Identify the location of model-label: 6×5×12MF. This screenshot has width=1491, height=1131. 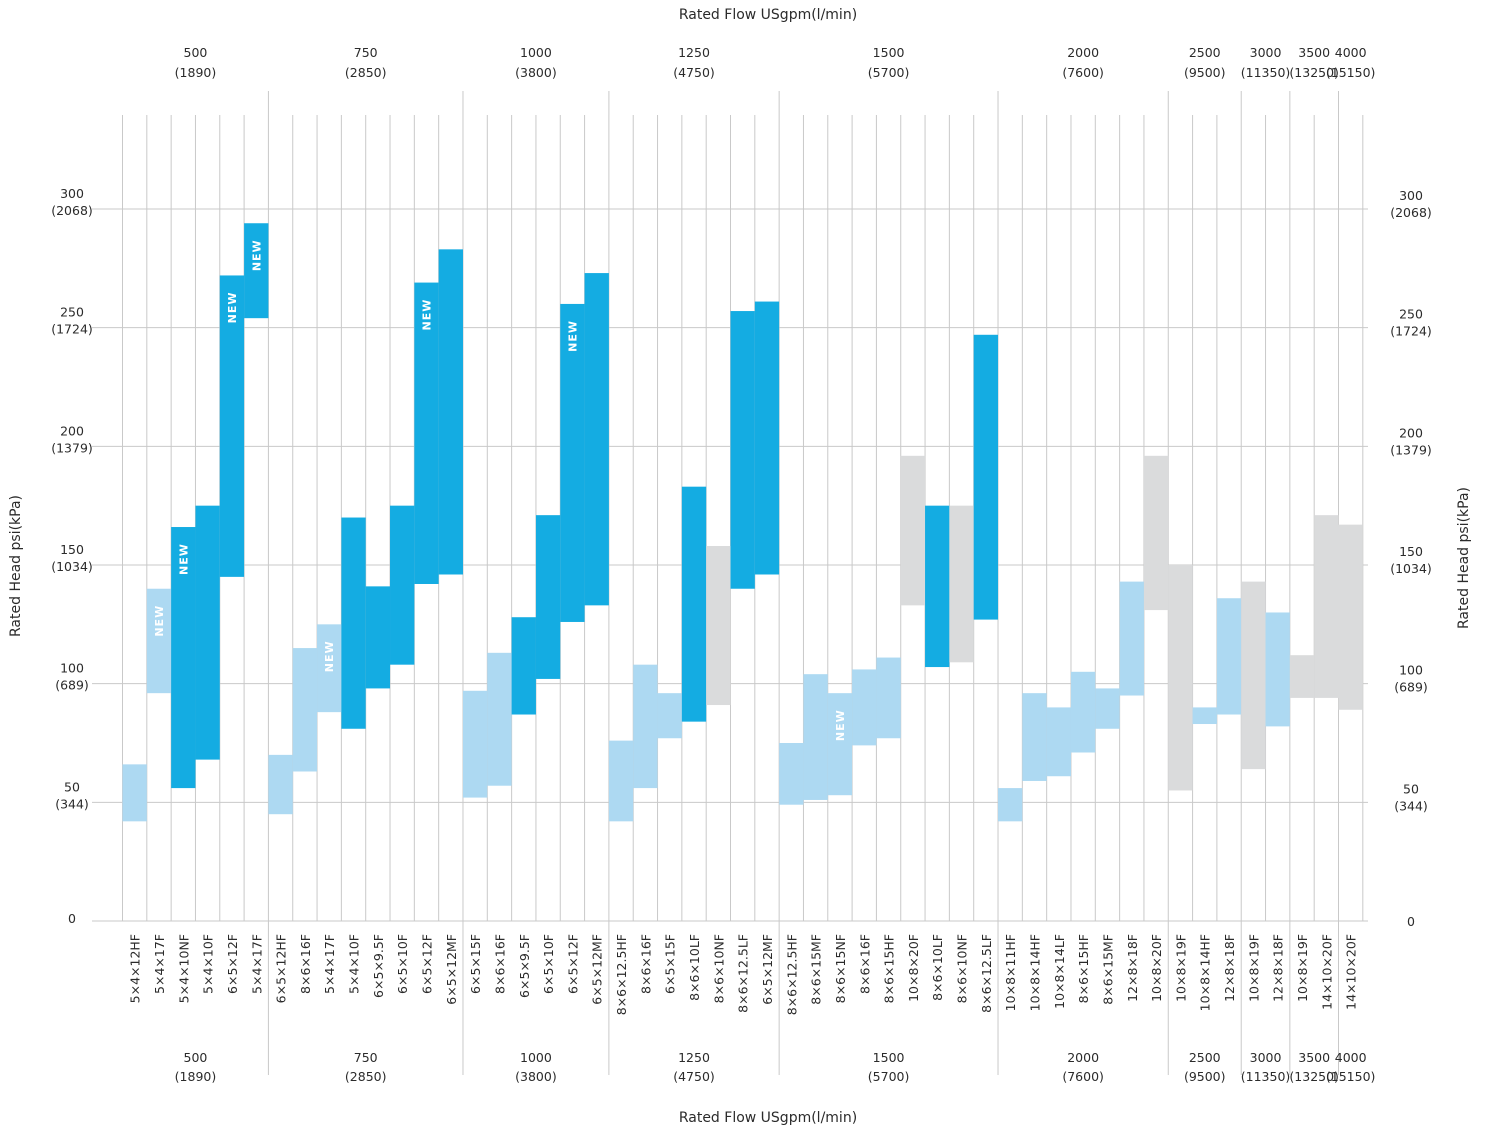
(597, 969).